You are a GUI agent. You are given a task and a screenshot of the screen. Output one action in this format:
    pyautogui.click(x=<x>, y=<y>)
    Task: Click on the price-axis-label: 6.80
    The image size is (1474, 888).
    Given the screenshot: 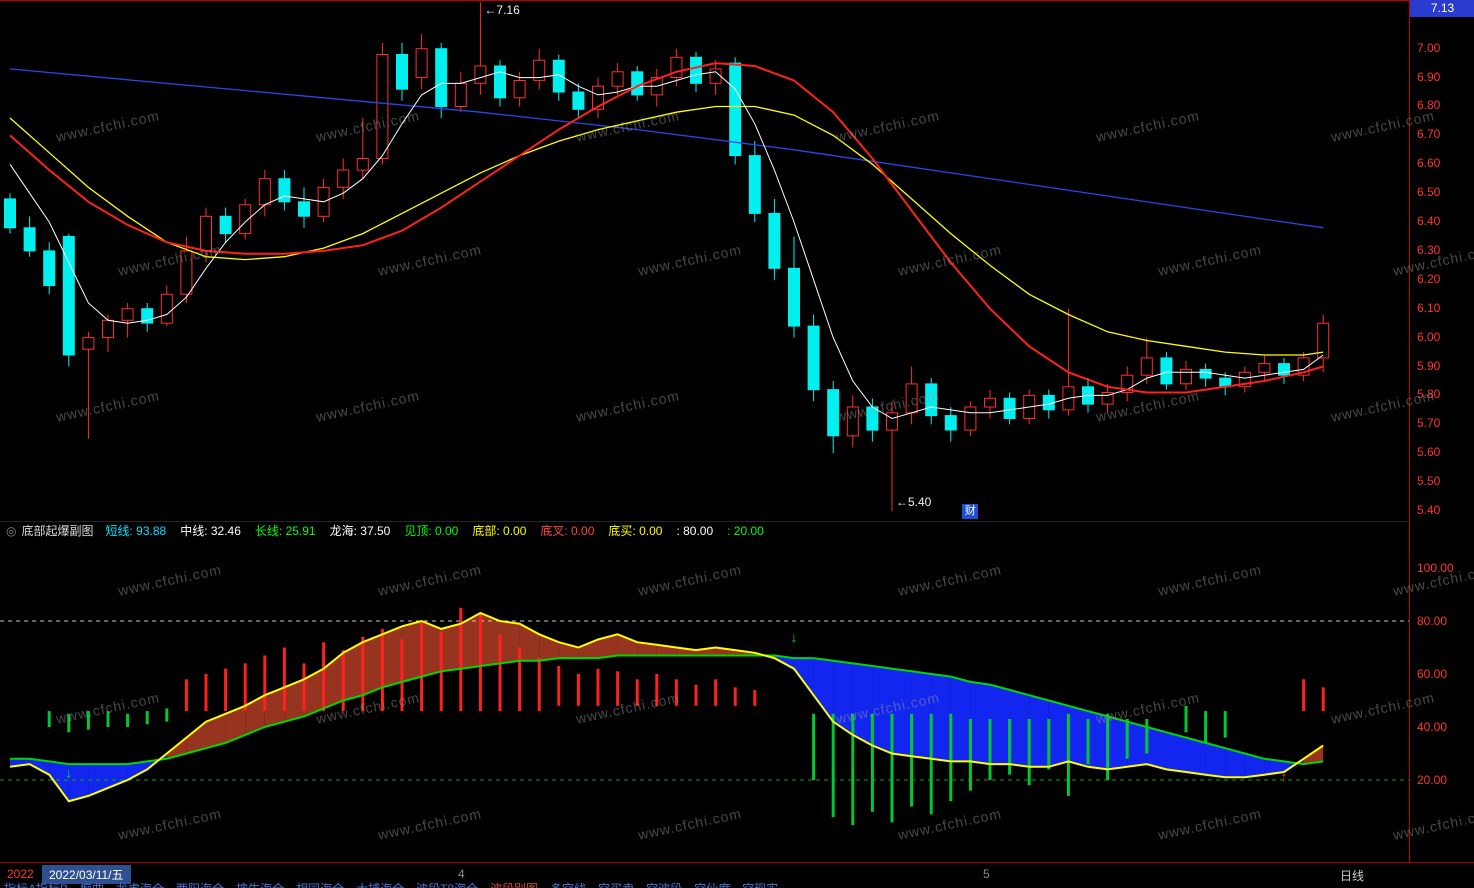 What is the action you would take?
    pyautogui.click(x=1429, y=105)
    